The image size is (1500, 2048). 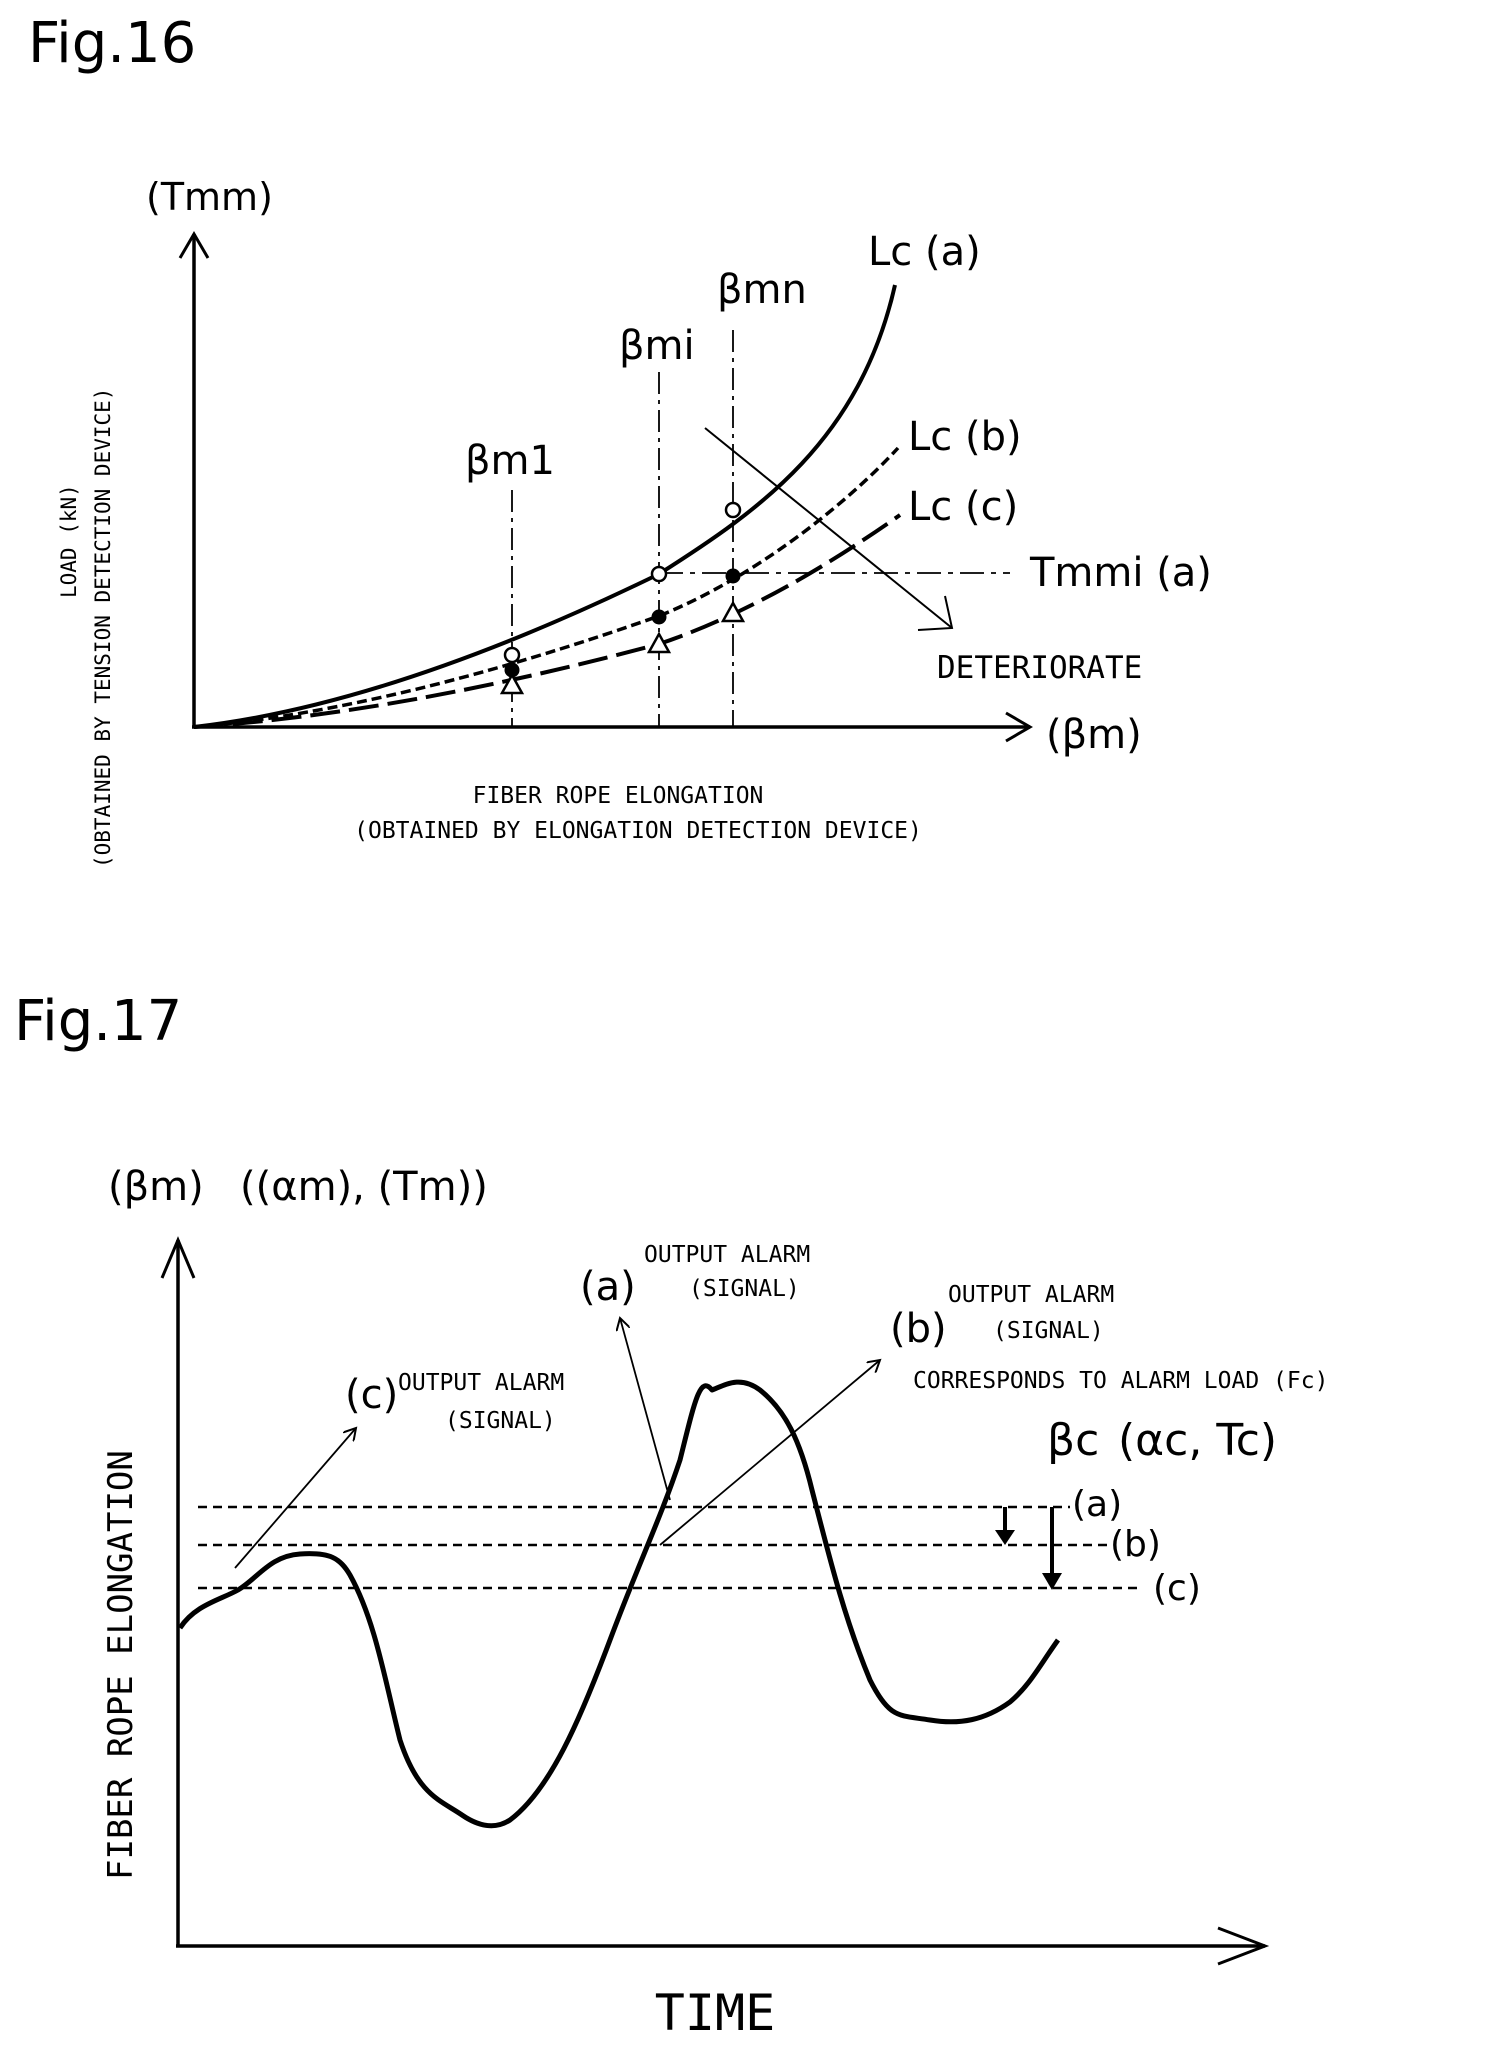 I want to click on fig16-threshold-label: Tmmi (a), so click(x=1120, y=573).